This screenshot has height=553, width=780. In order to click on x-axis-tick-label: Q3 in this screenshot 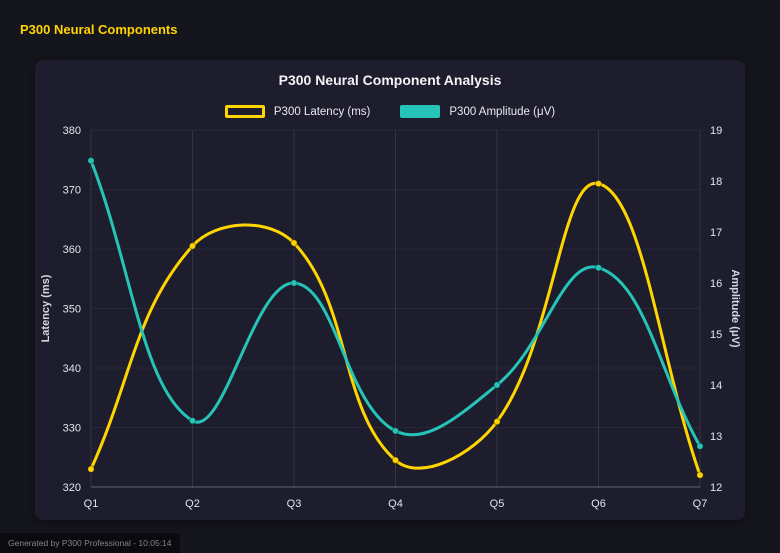, I will do `click(294, 504)`.